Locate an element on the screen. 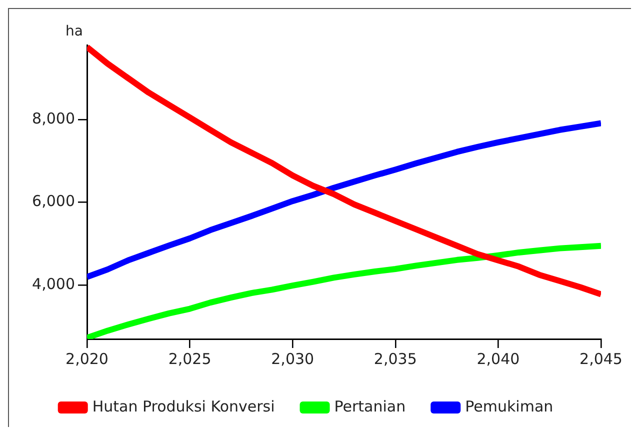  x-tick-label: 2,040 is located at coordinates (498, 359).